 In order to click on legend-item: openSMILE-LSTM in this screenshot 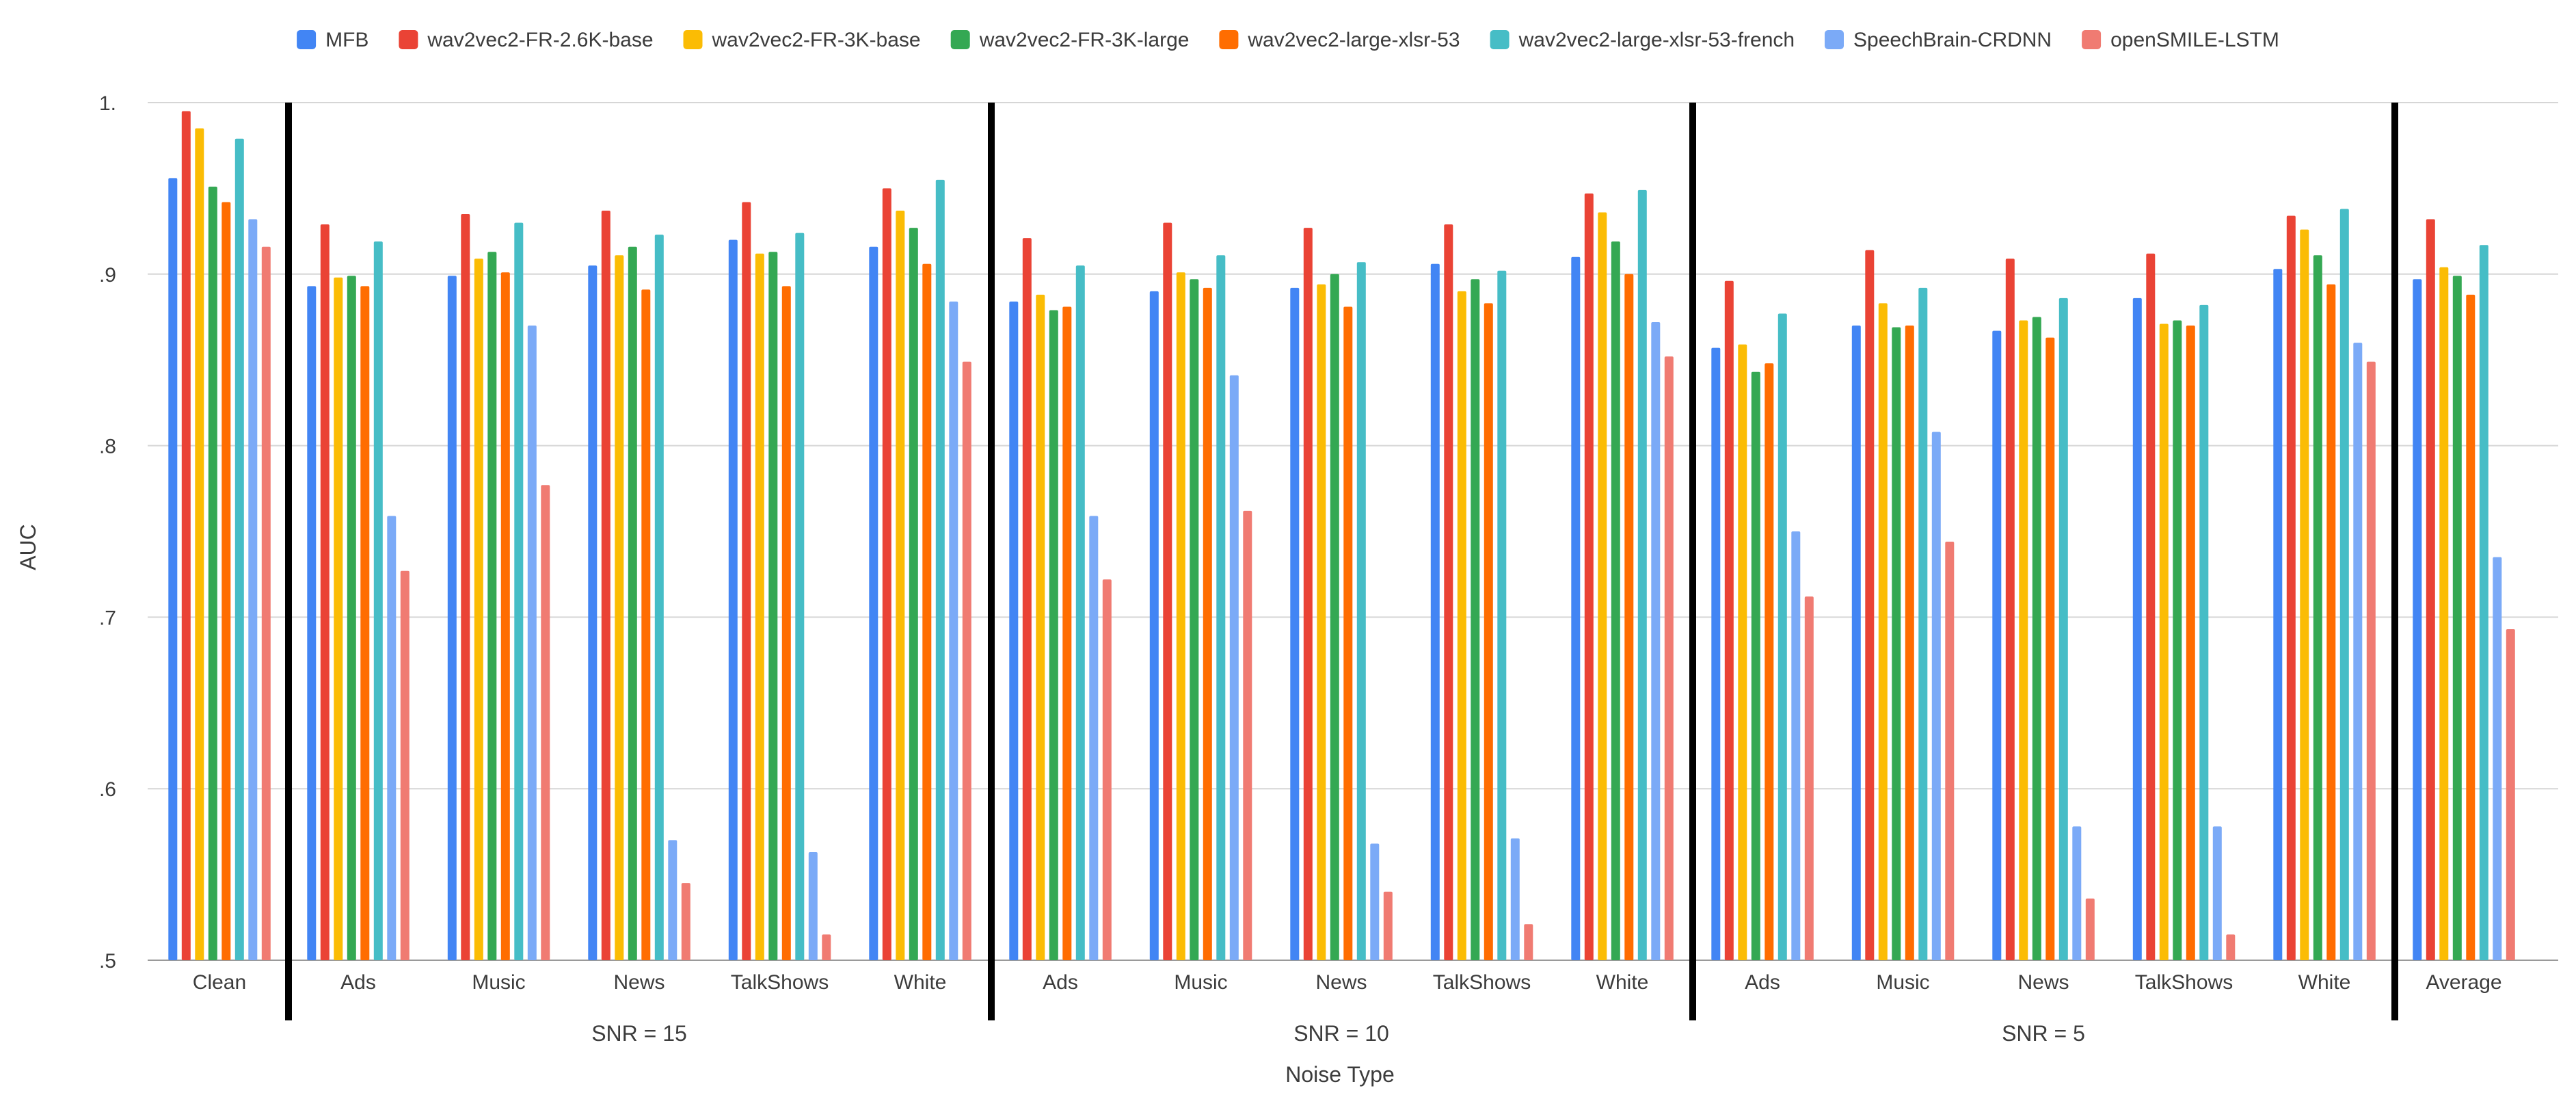, I will do `click(2180, 40)`.